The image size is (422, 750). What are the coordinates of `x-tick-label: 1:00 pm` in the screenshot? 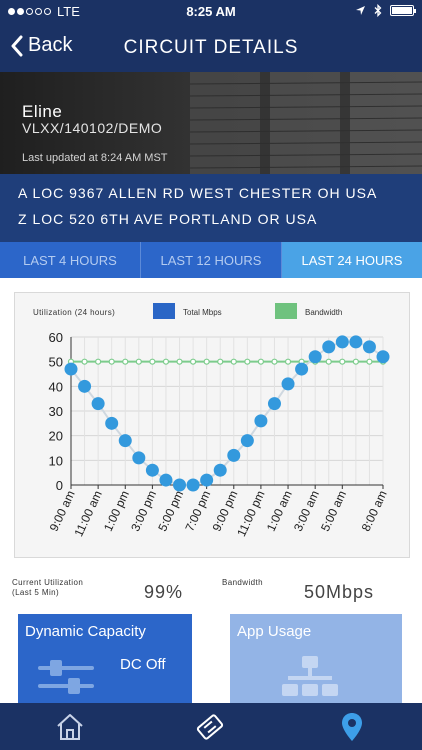 It's located at (116, 510).